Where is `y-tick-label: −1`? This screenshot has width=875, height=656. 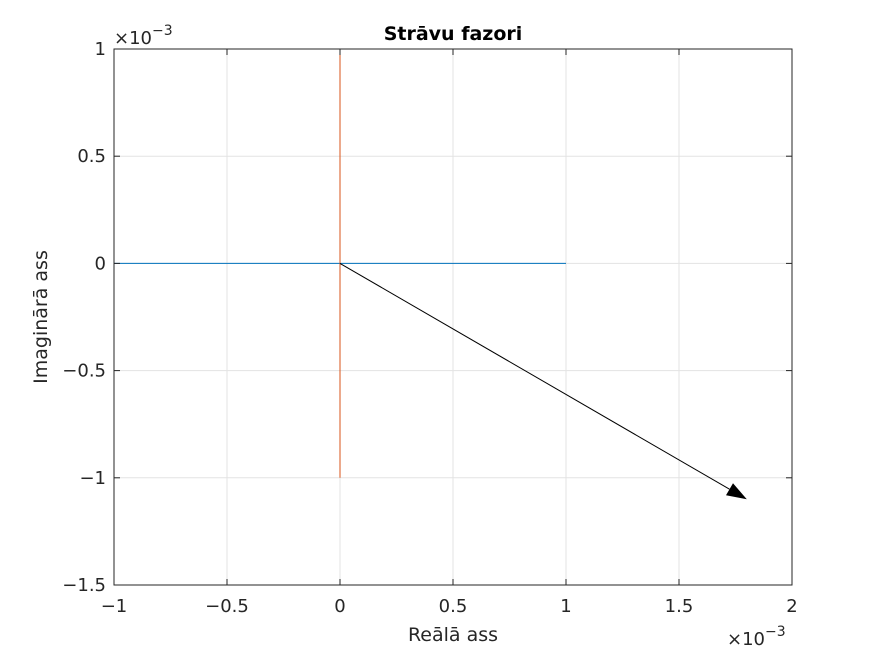 y-tick-label: −1 is located at coordinates (92, 478).